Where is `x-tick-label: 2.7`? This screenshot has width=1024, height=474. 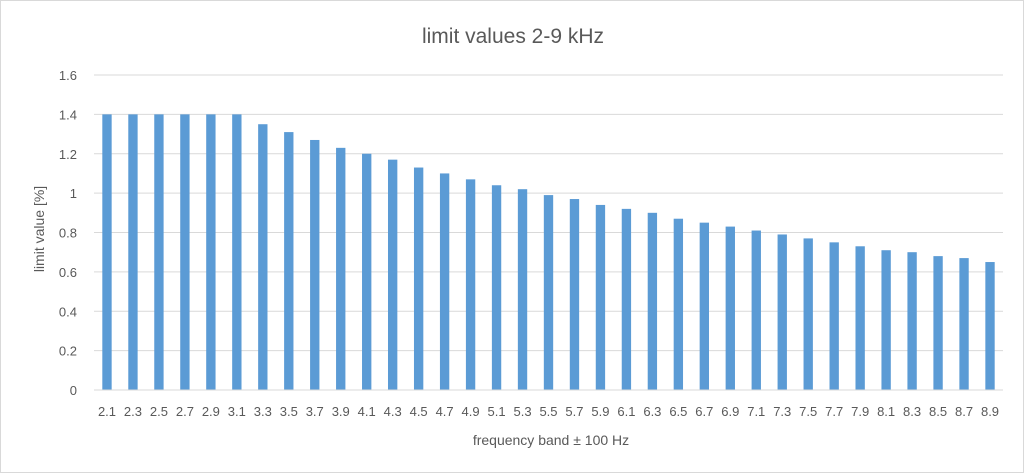 x-tick-label: 2.7 is located at coordinates (185, 411).